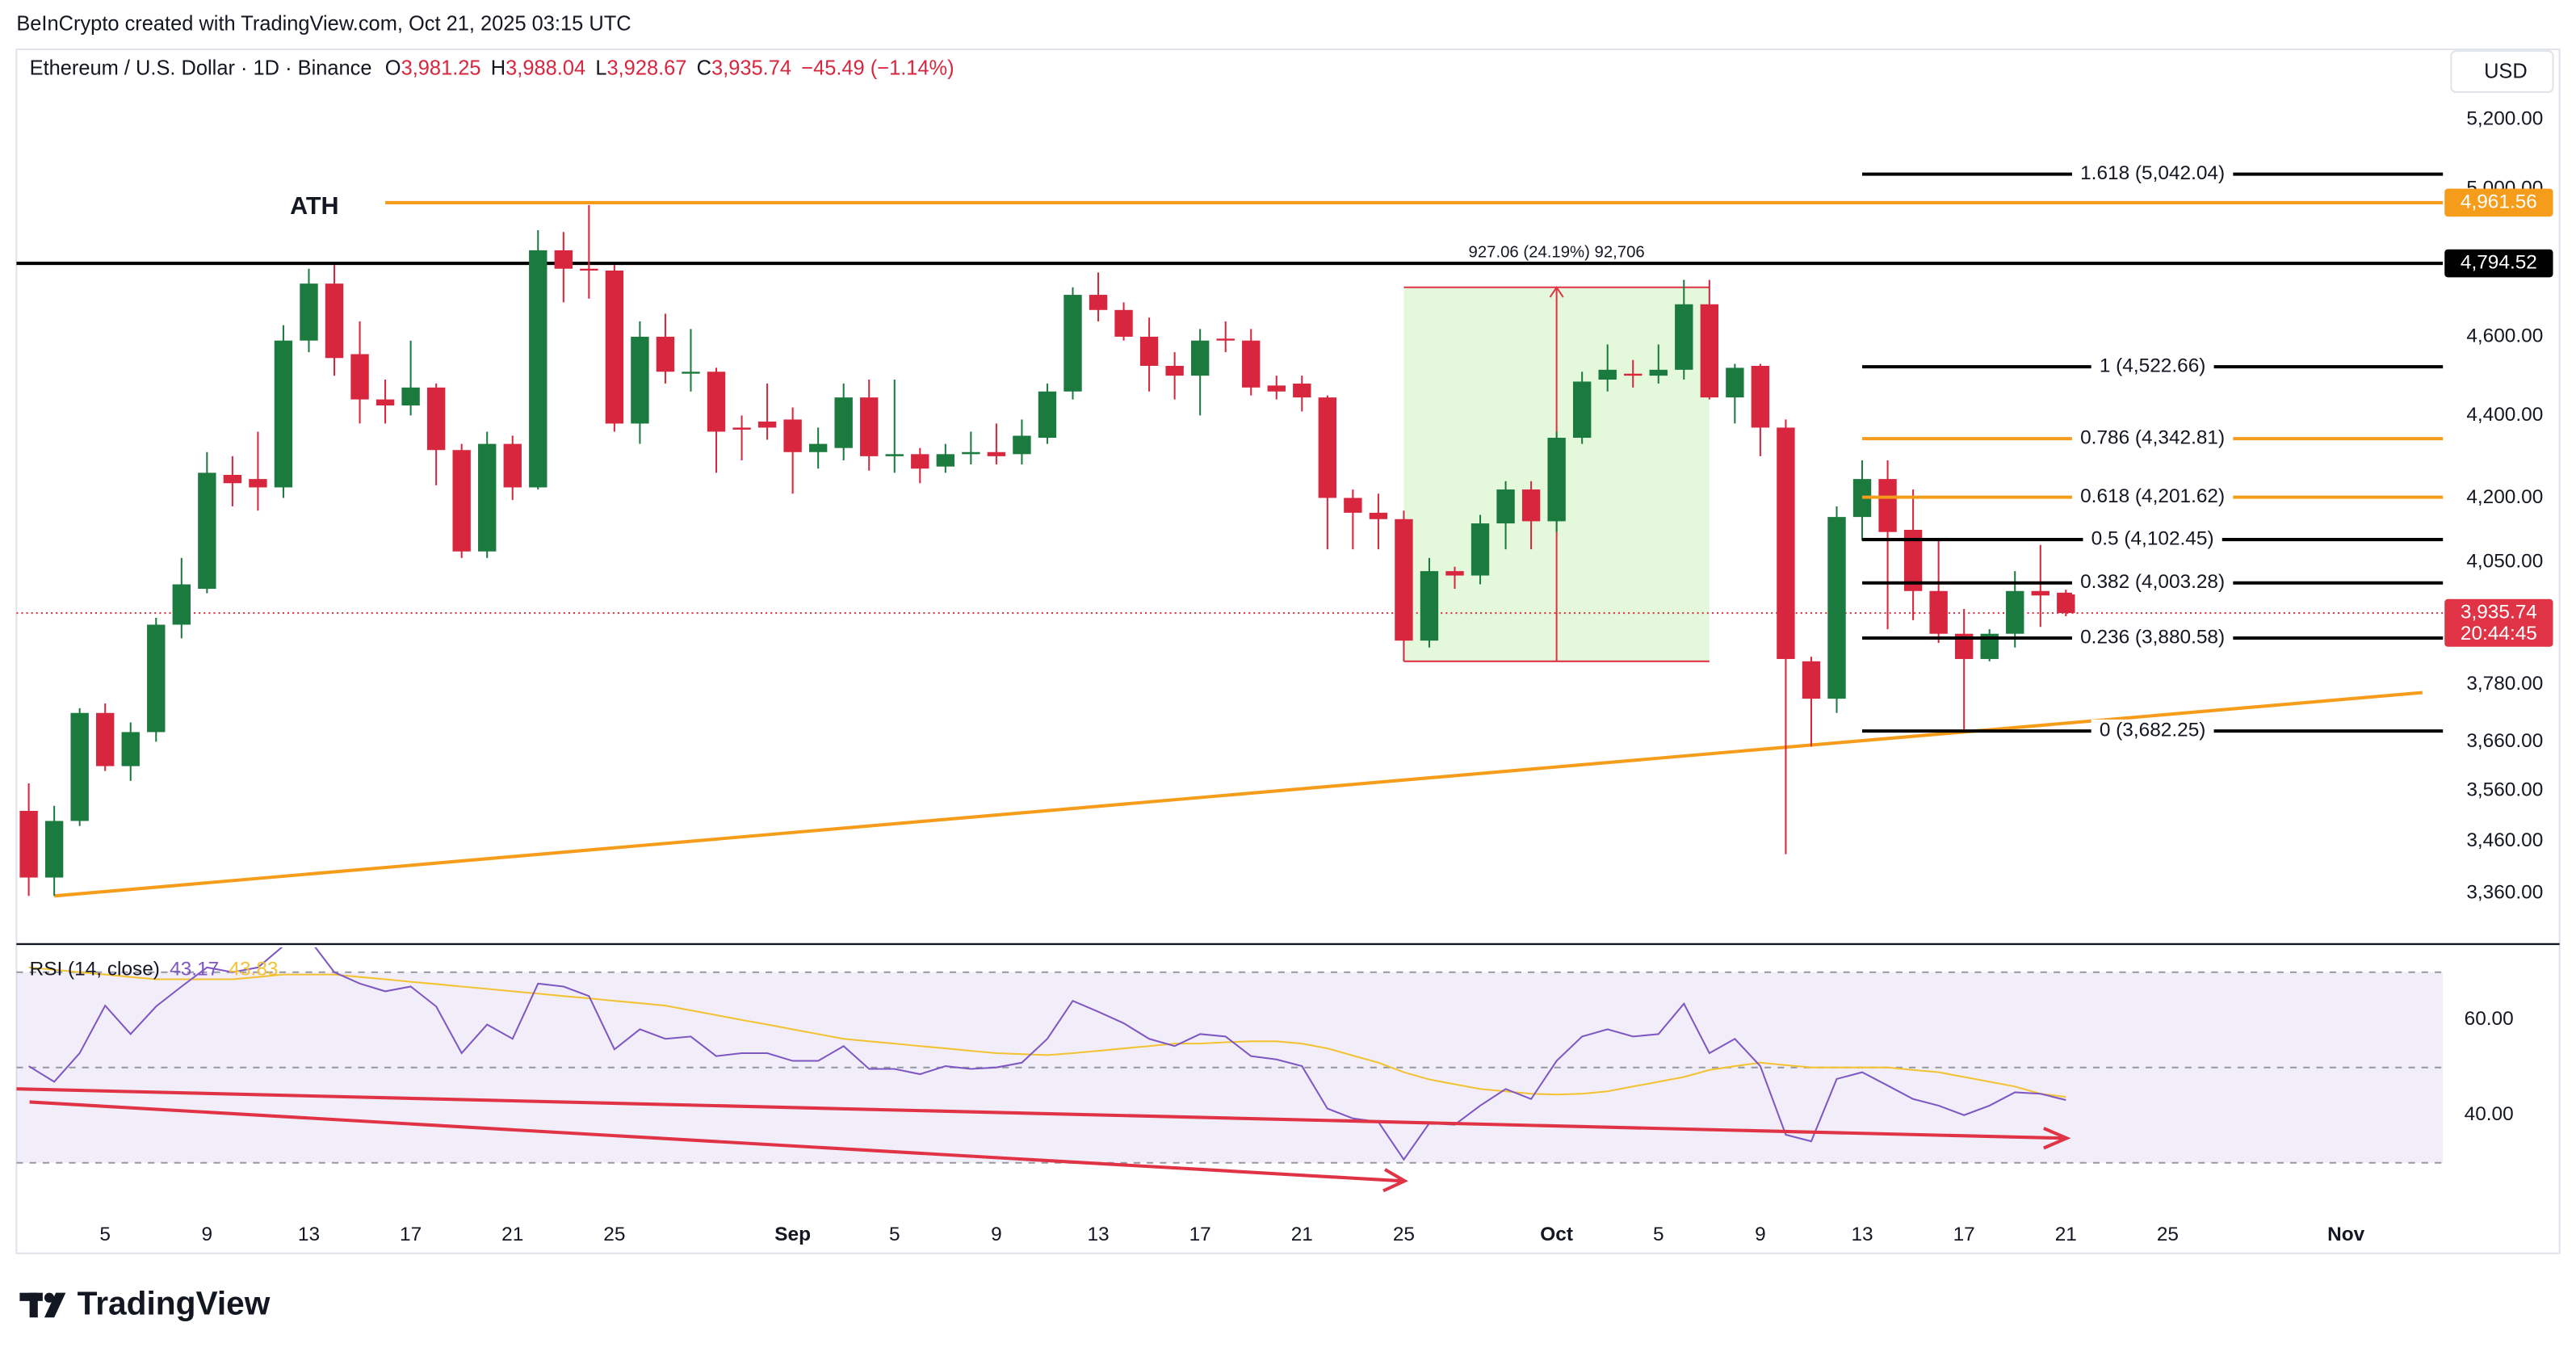 Image resolution: width=2576 pixels, height=1352 pixels. I want to click on fib-label: 0.786 (4,342.81), so click(2152, 438).